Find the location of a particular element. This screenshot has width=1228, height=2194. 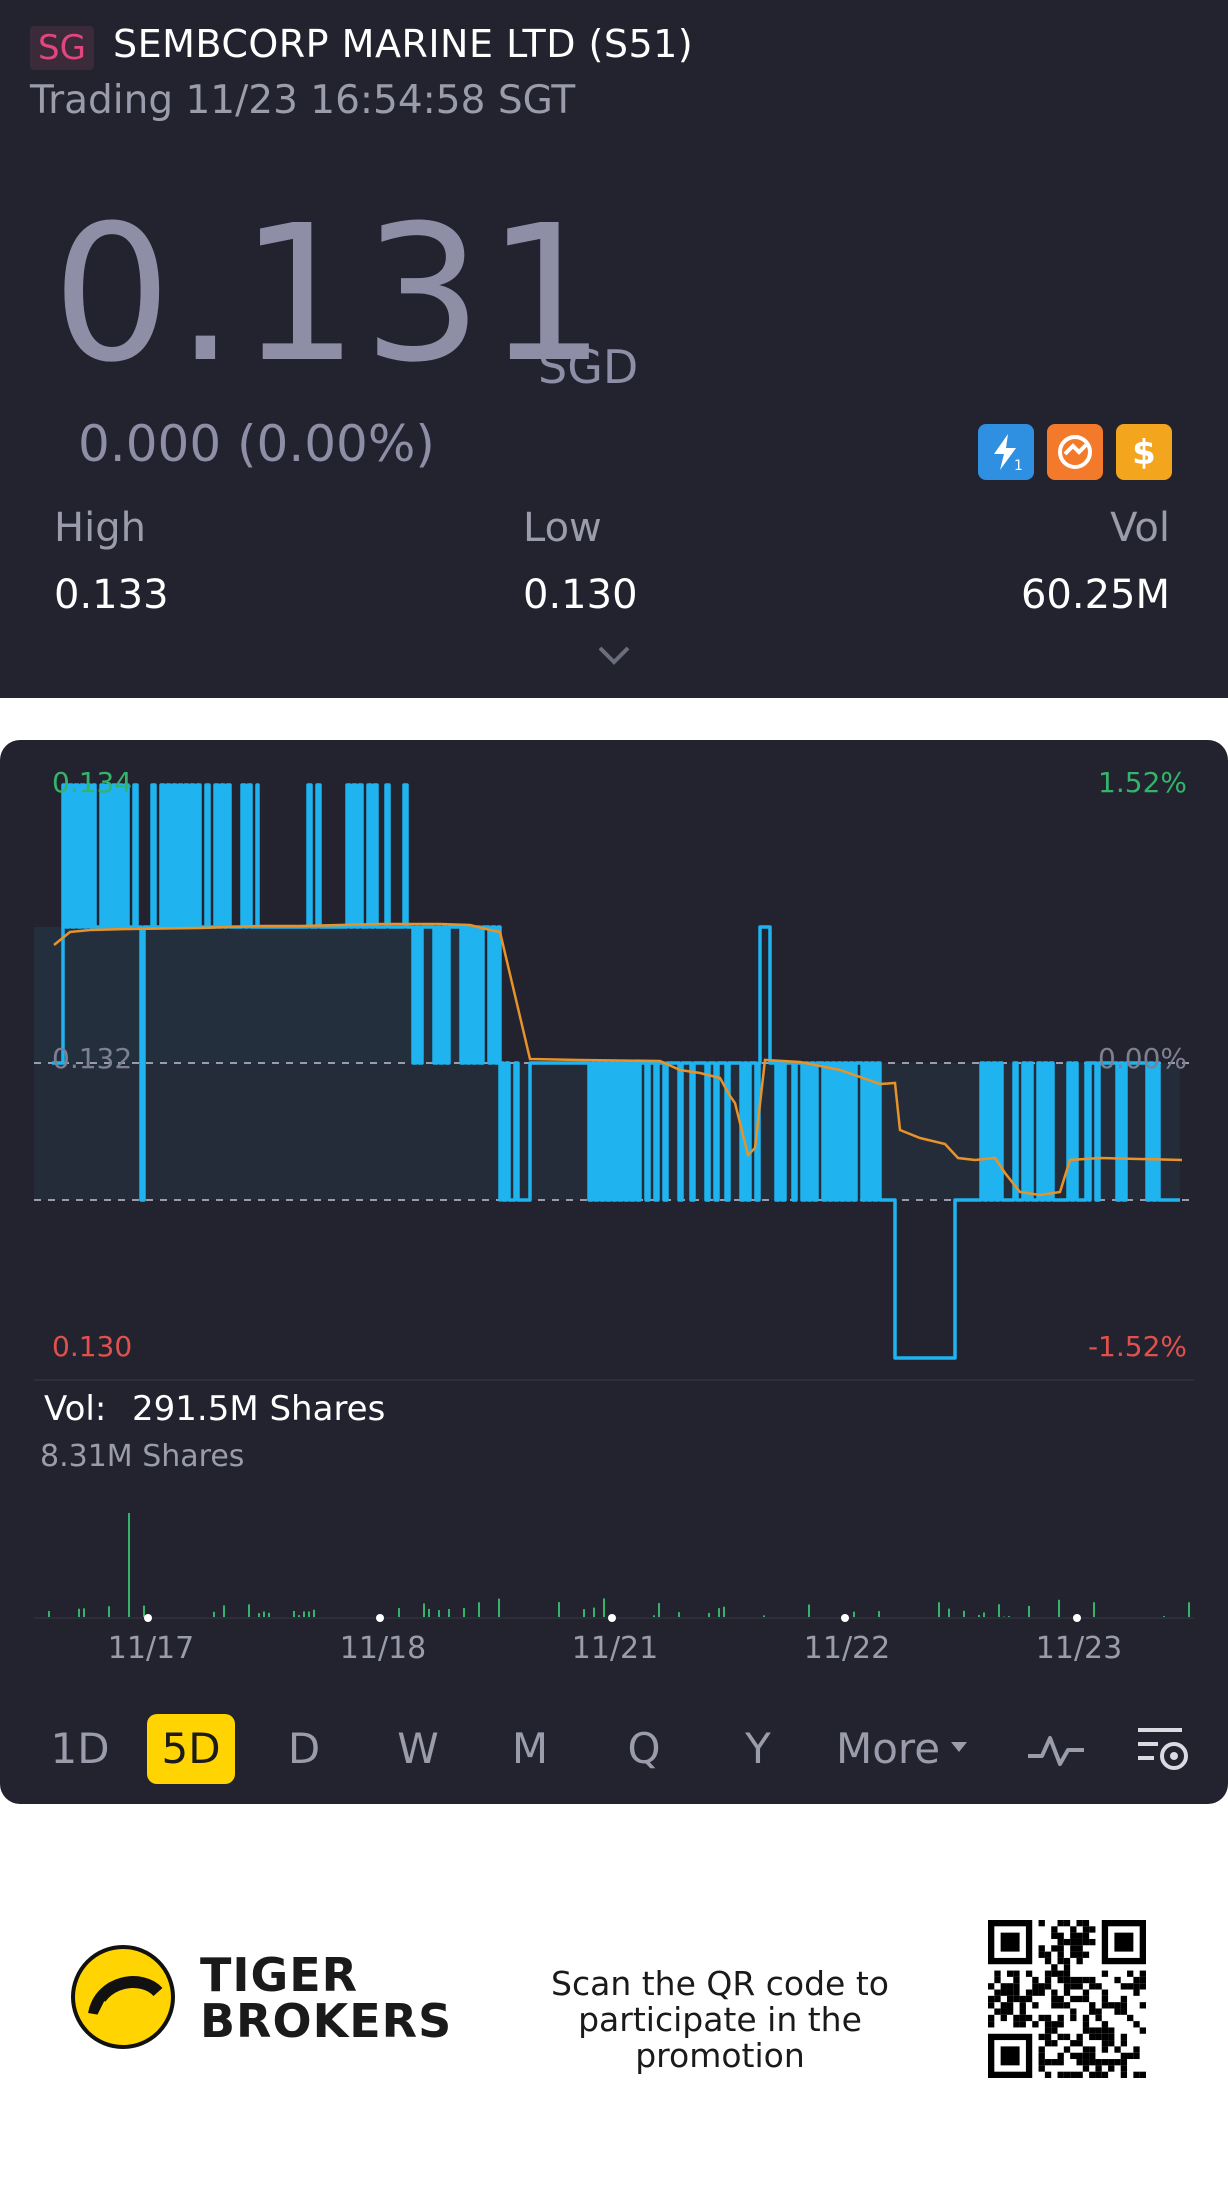

brand-line-2: BROKERS is located at coordinates (326, 2021).